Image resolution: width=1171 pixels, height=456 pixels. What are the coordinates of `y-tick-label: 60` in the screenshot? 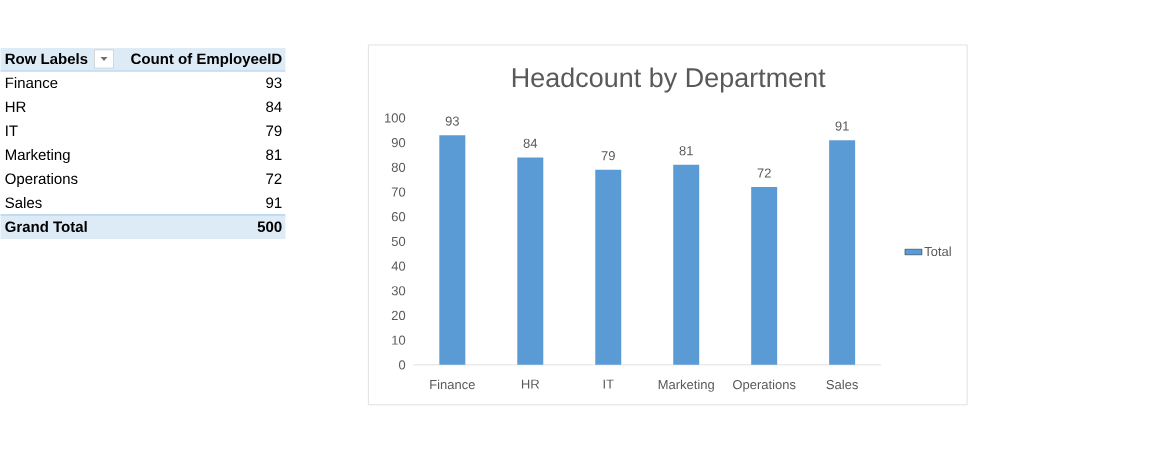 It's located at (398, 217).